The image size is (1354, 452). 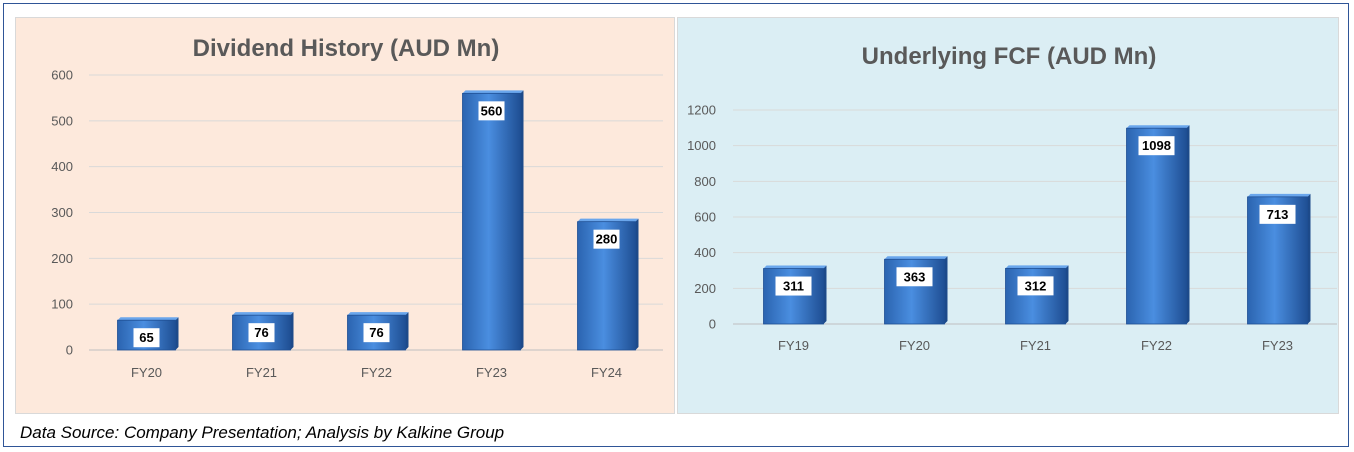 I want to click on y-tick-label: 300, so click(x=62, y=212).